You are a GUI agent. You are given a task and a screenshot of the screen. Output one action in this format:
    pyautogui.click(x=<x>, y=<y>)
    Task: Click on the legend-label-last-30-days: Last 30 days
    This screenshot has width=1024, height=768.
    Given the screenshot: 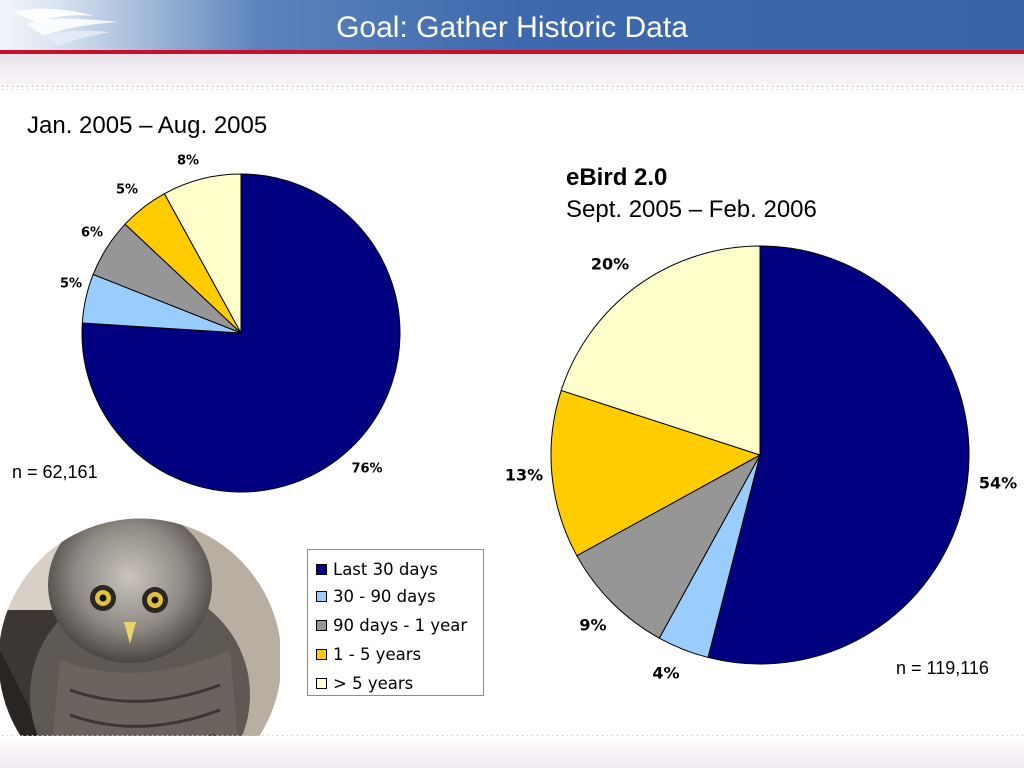 What is the action you would take?
    pyautogui.click(x=385, y=569)
    